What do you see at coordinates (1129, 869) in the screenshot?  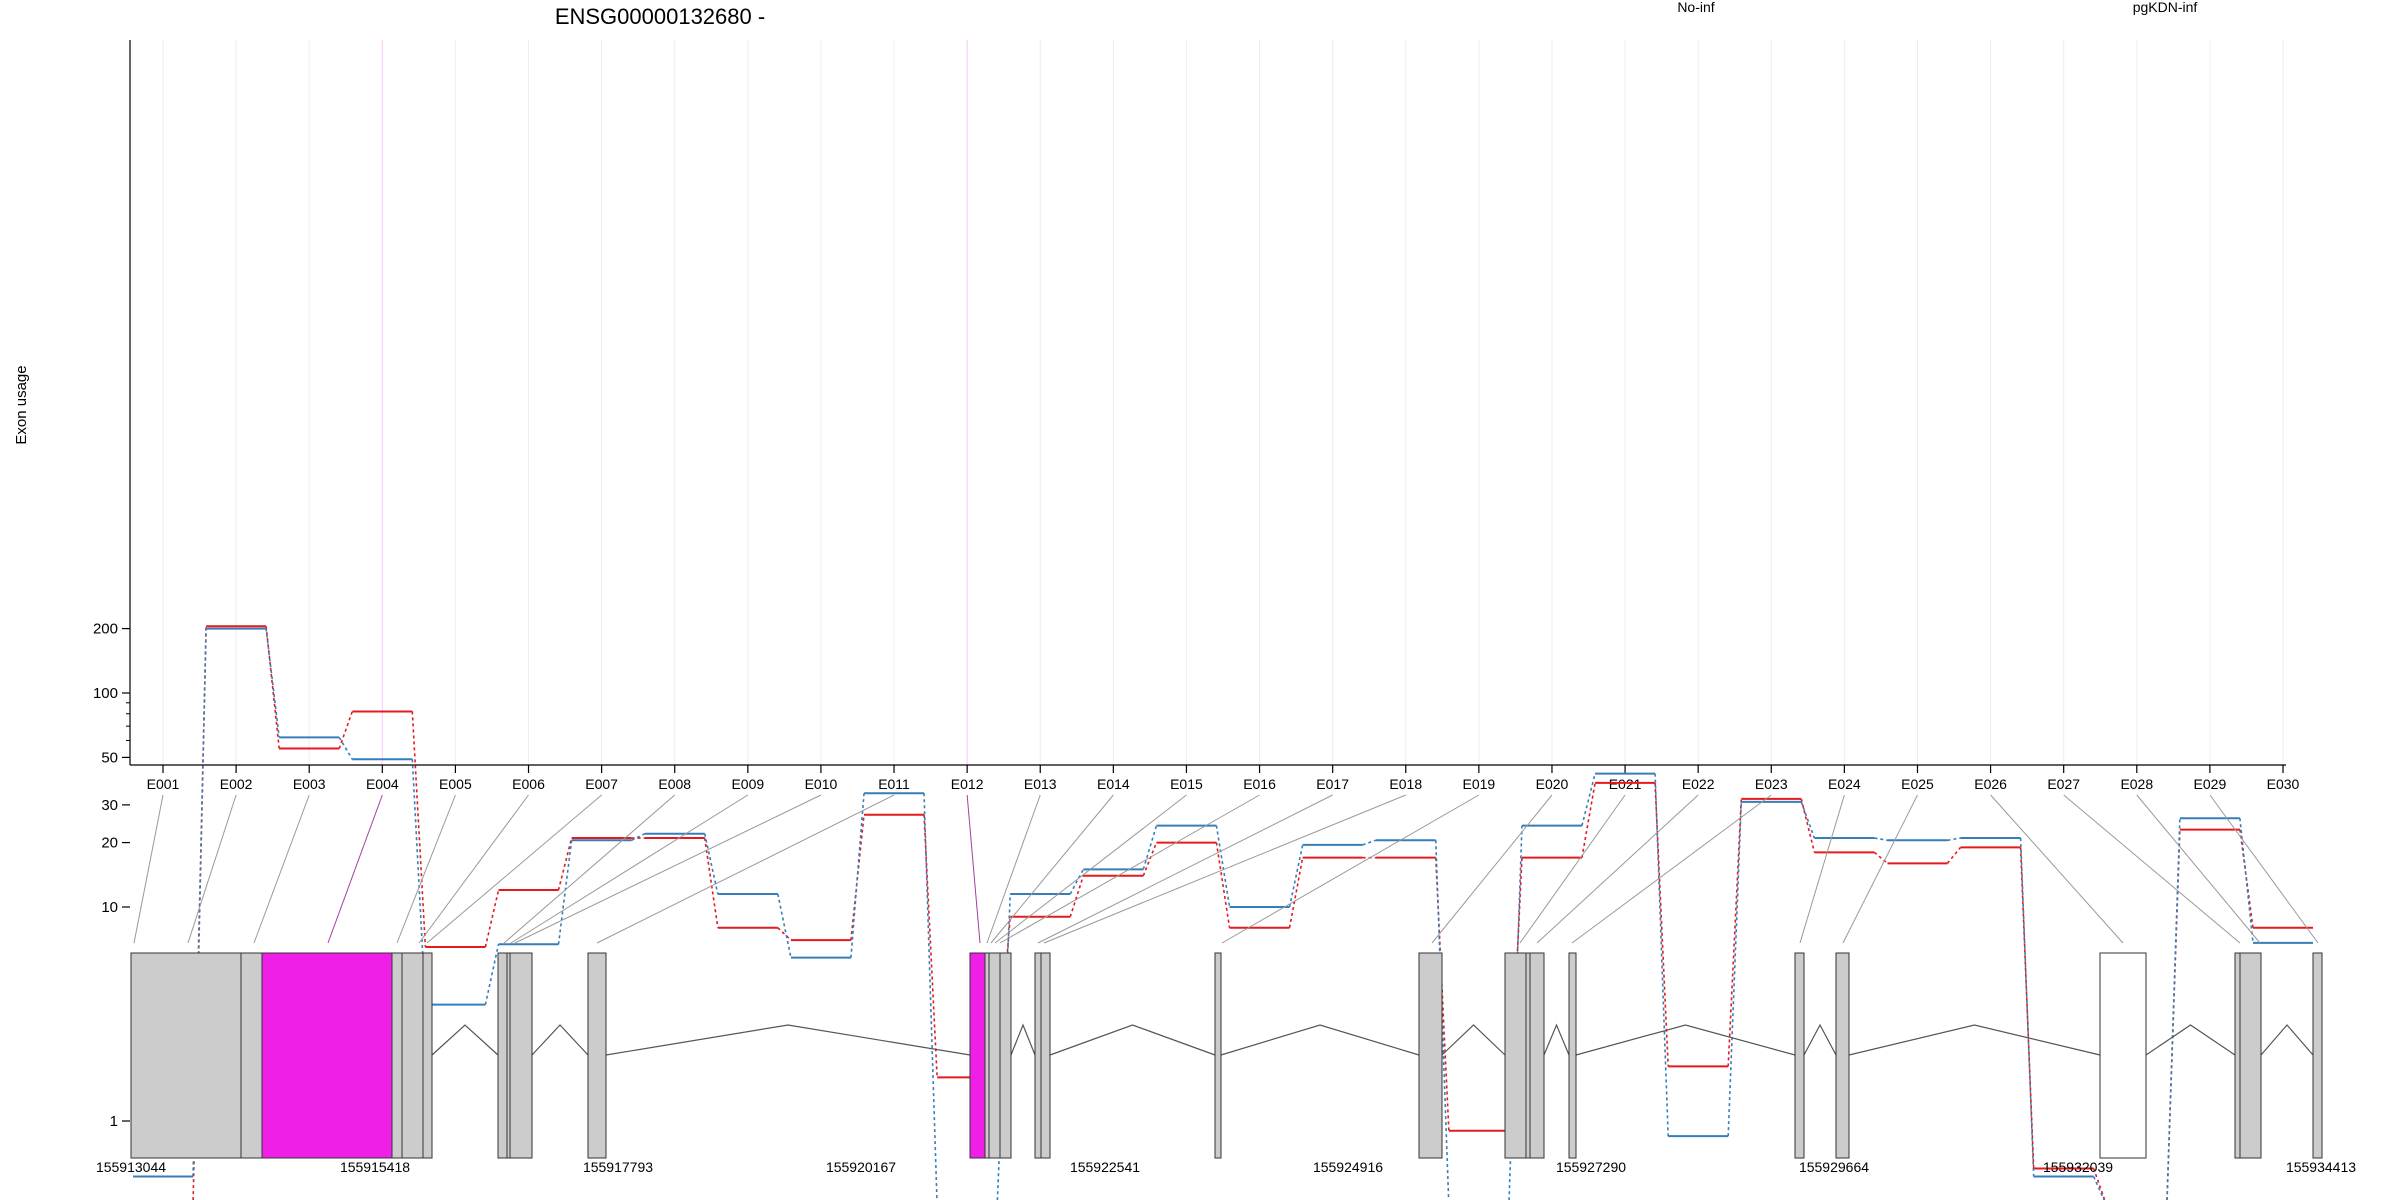 I see `connector-e016` at bounding box center [1129, 869].